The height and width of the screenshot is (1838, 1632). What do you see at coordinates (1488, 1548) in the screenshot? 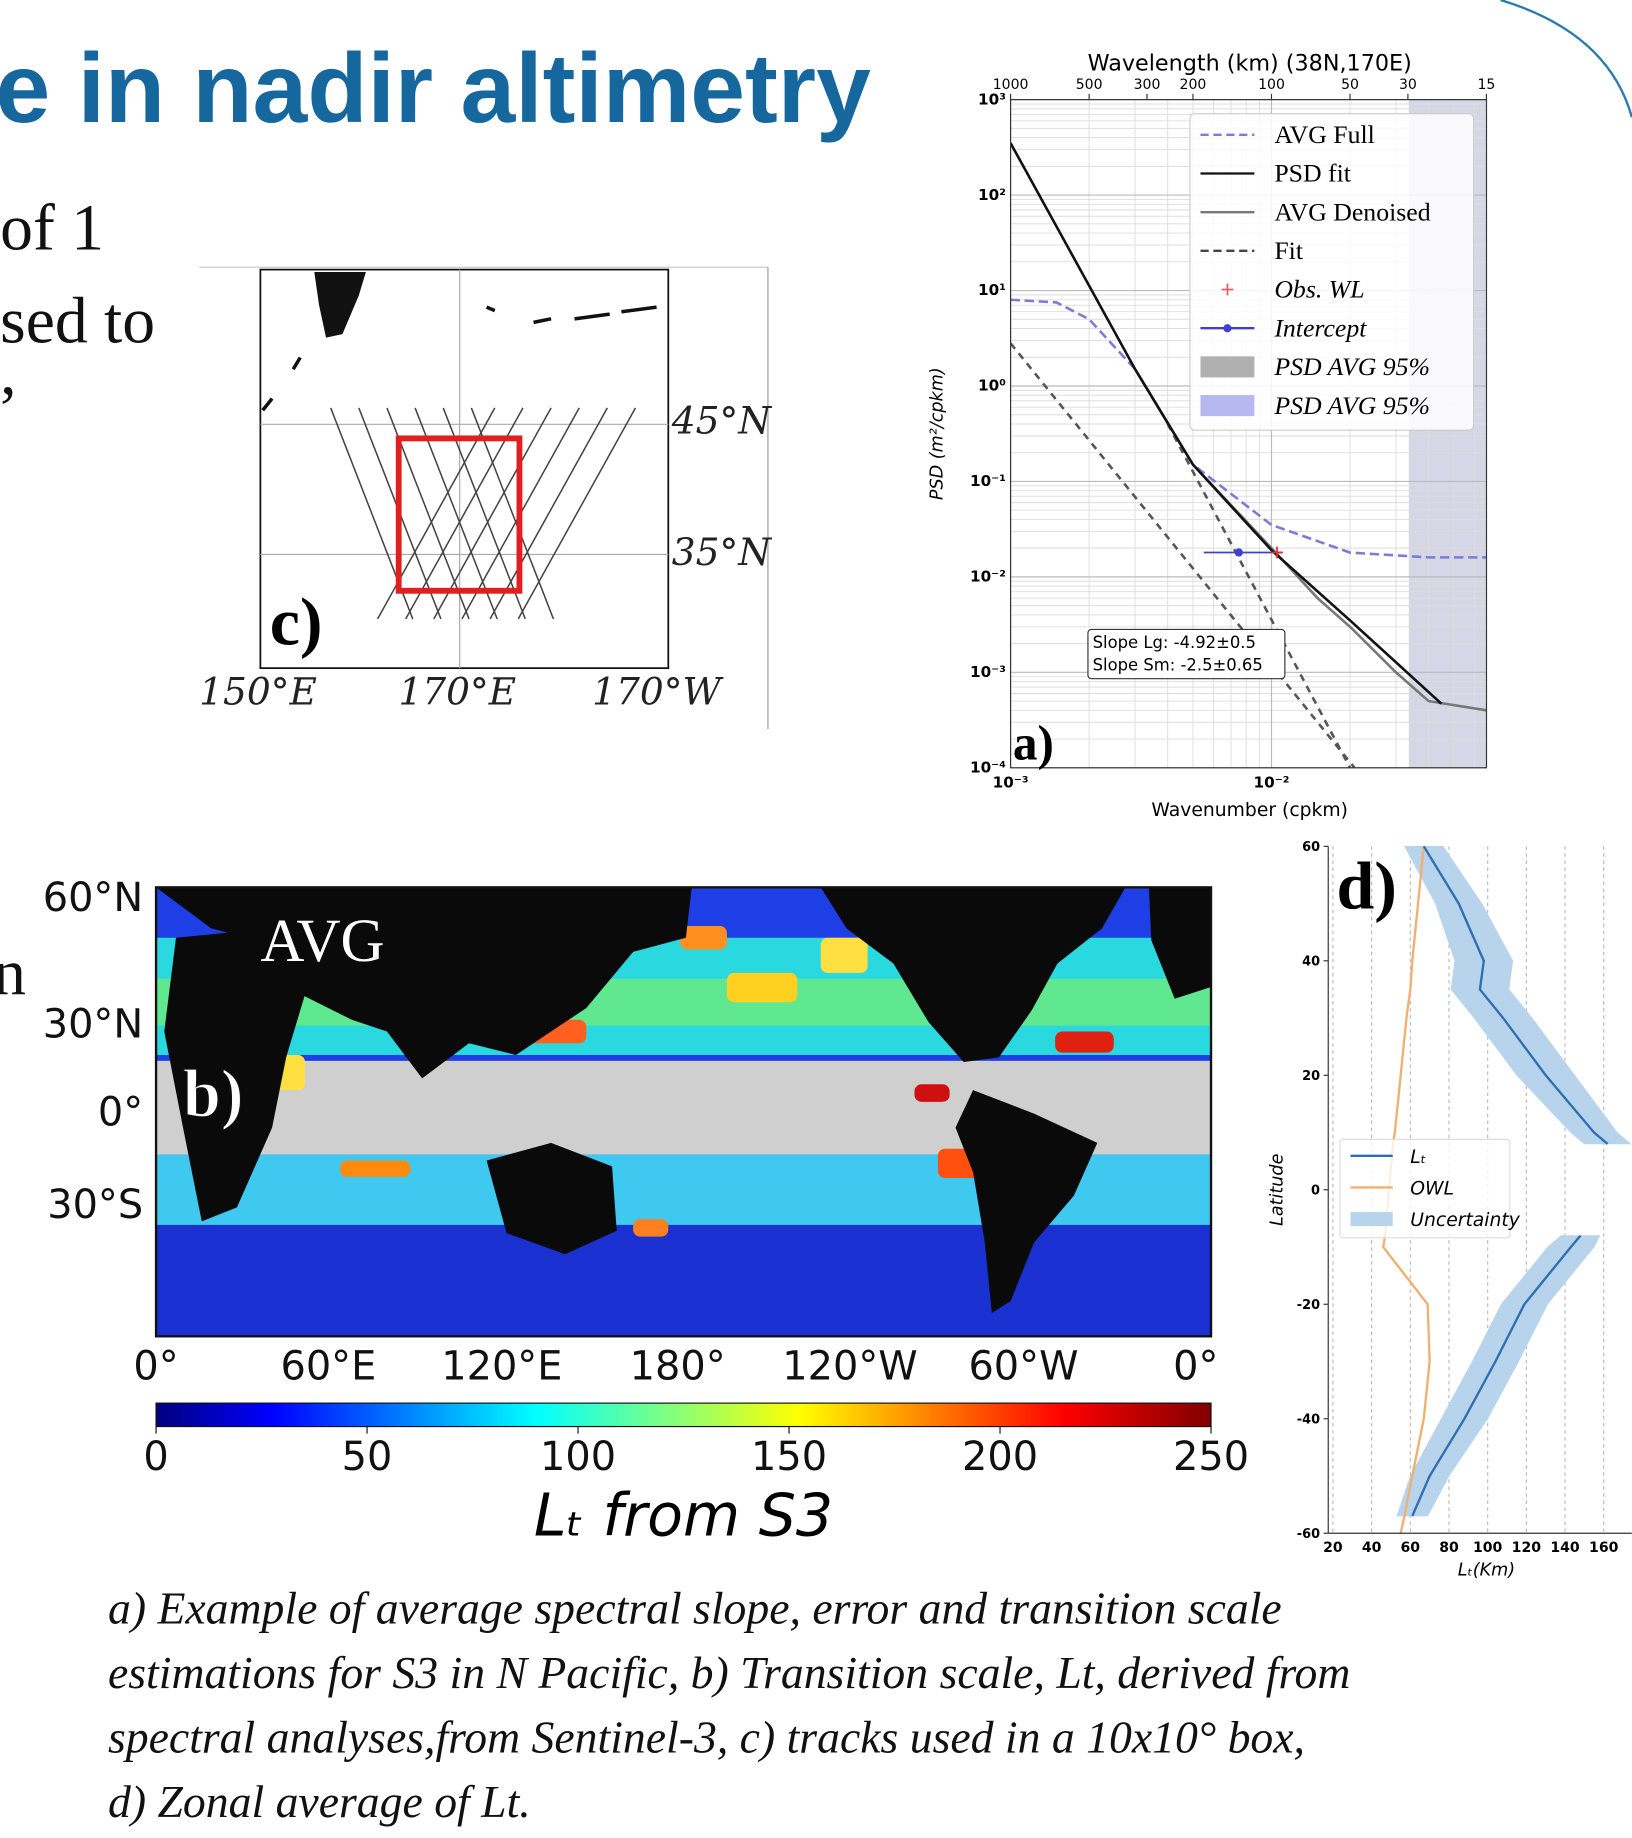
I see `x-tick-label: 100` at bounding box center [1488, 1548].